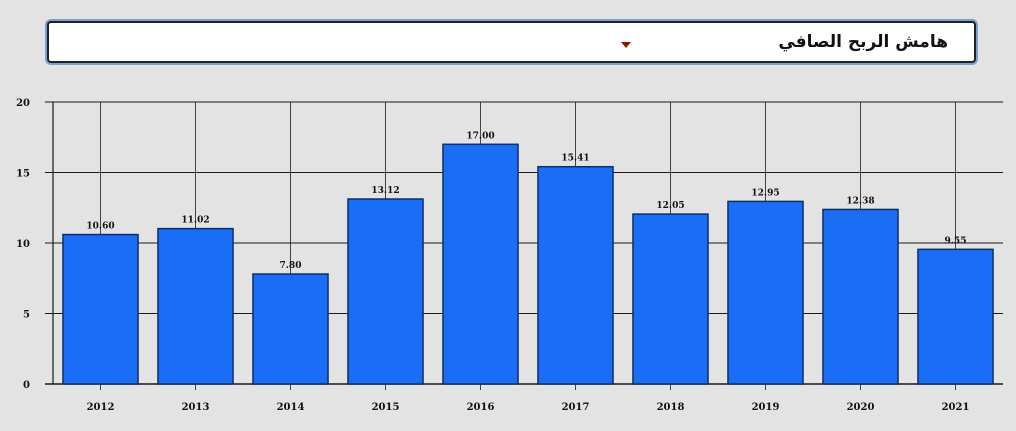 This screenshot has height=431, width=1016. What do you see at coordinates (26, 385) in the screenshot?
I see `y-tick-label: 0` at bounding box center [26, 385].